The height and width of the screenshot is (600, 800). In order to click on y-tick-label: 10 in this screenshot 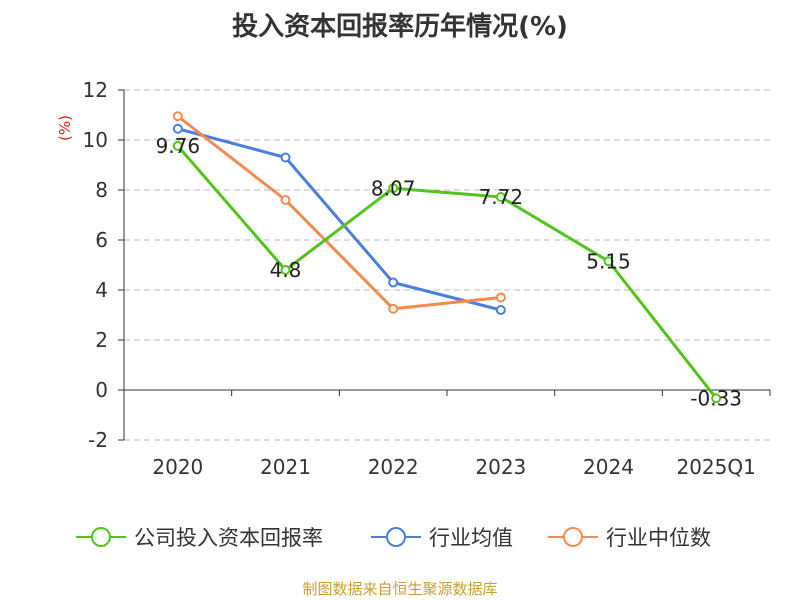, I will do `click(95, 140)`.